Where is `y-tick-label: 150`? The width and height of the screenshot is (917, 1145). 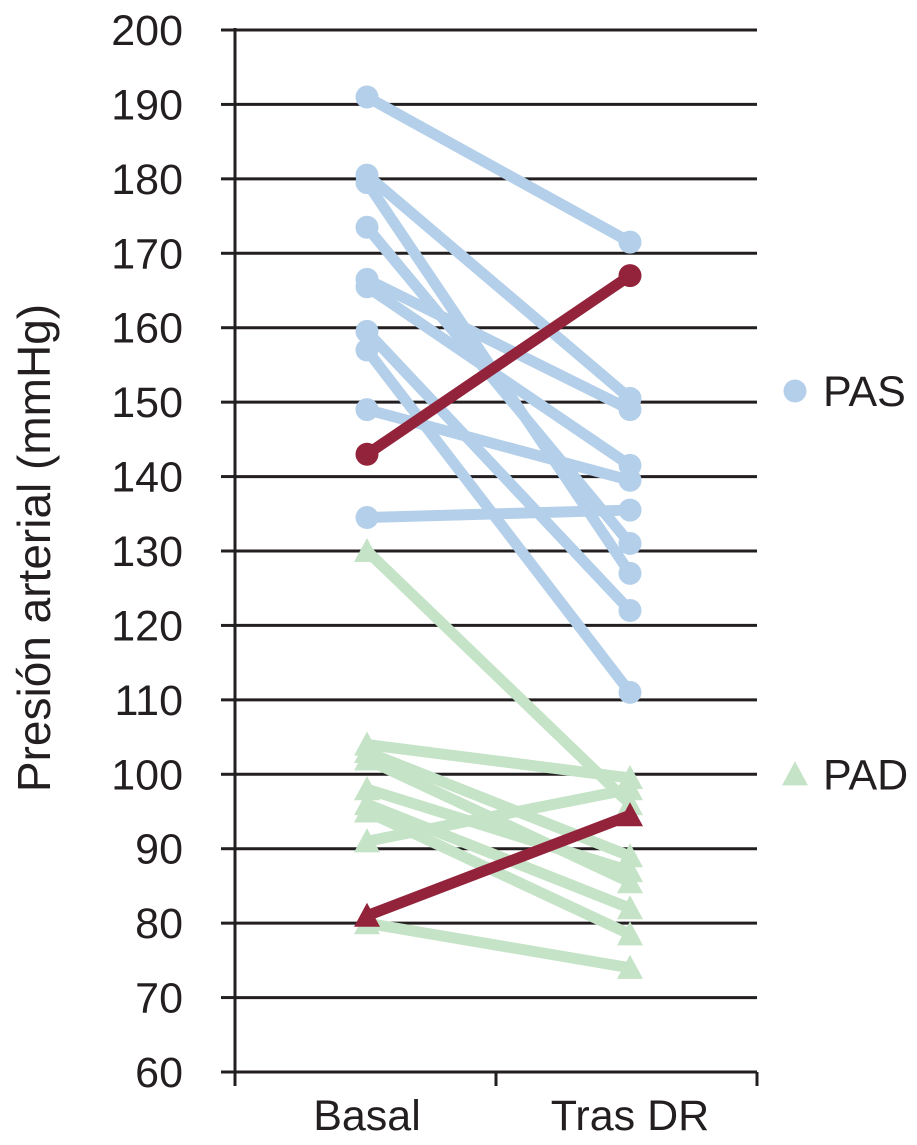 y-tick-label: 150 is located at coordinates (147, 403).